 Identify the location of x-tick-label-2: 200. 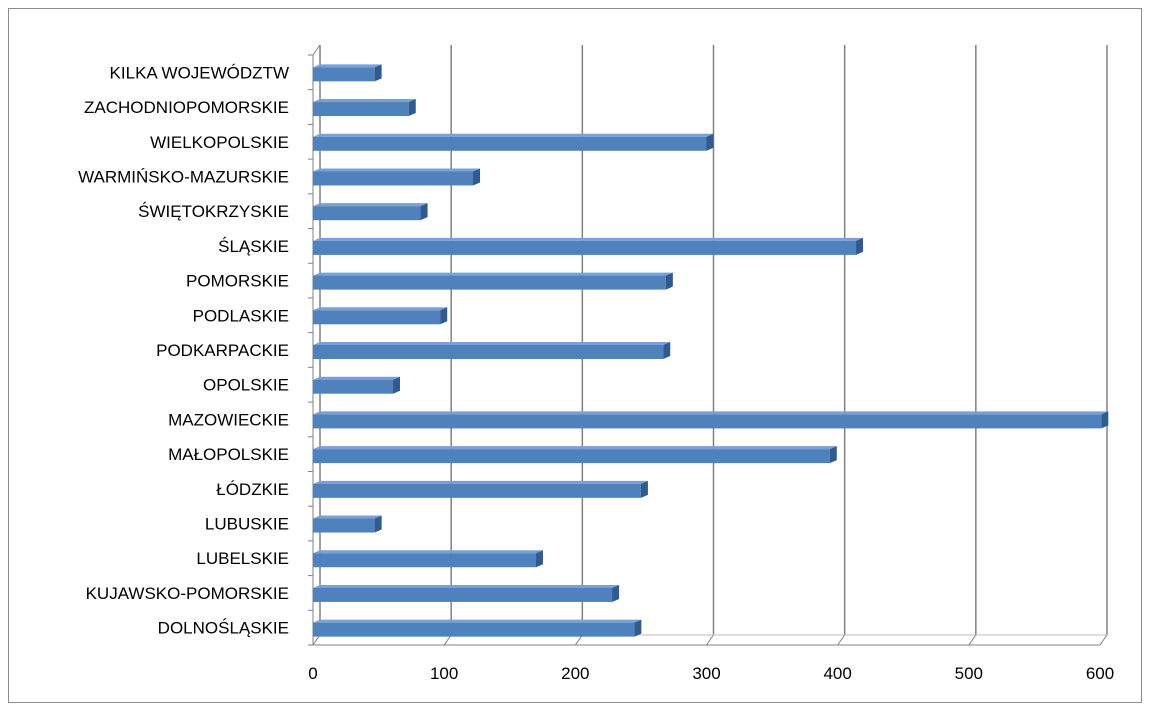
(575, 673).